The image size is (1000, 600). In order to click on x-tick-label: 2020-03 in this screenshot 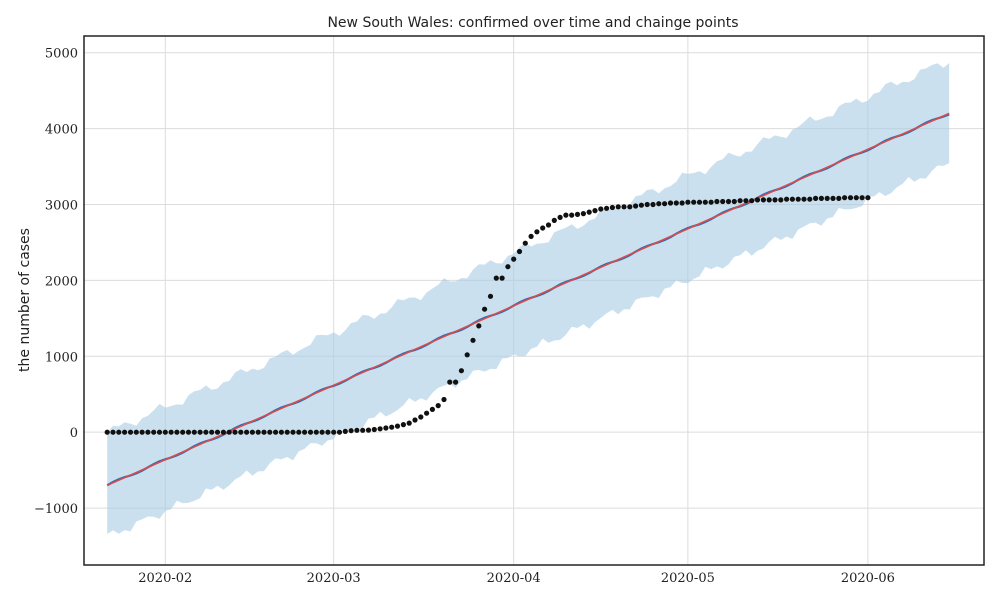, I will do `click(334, 578)`.